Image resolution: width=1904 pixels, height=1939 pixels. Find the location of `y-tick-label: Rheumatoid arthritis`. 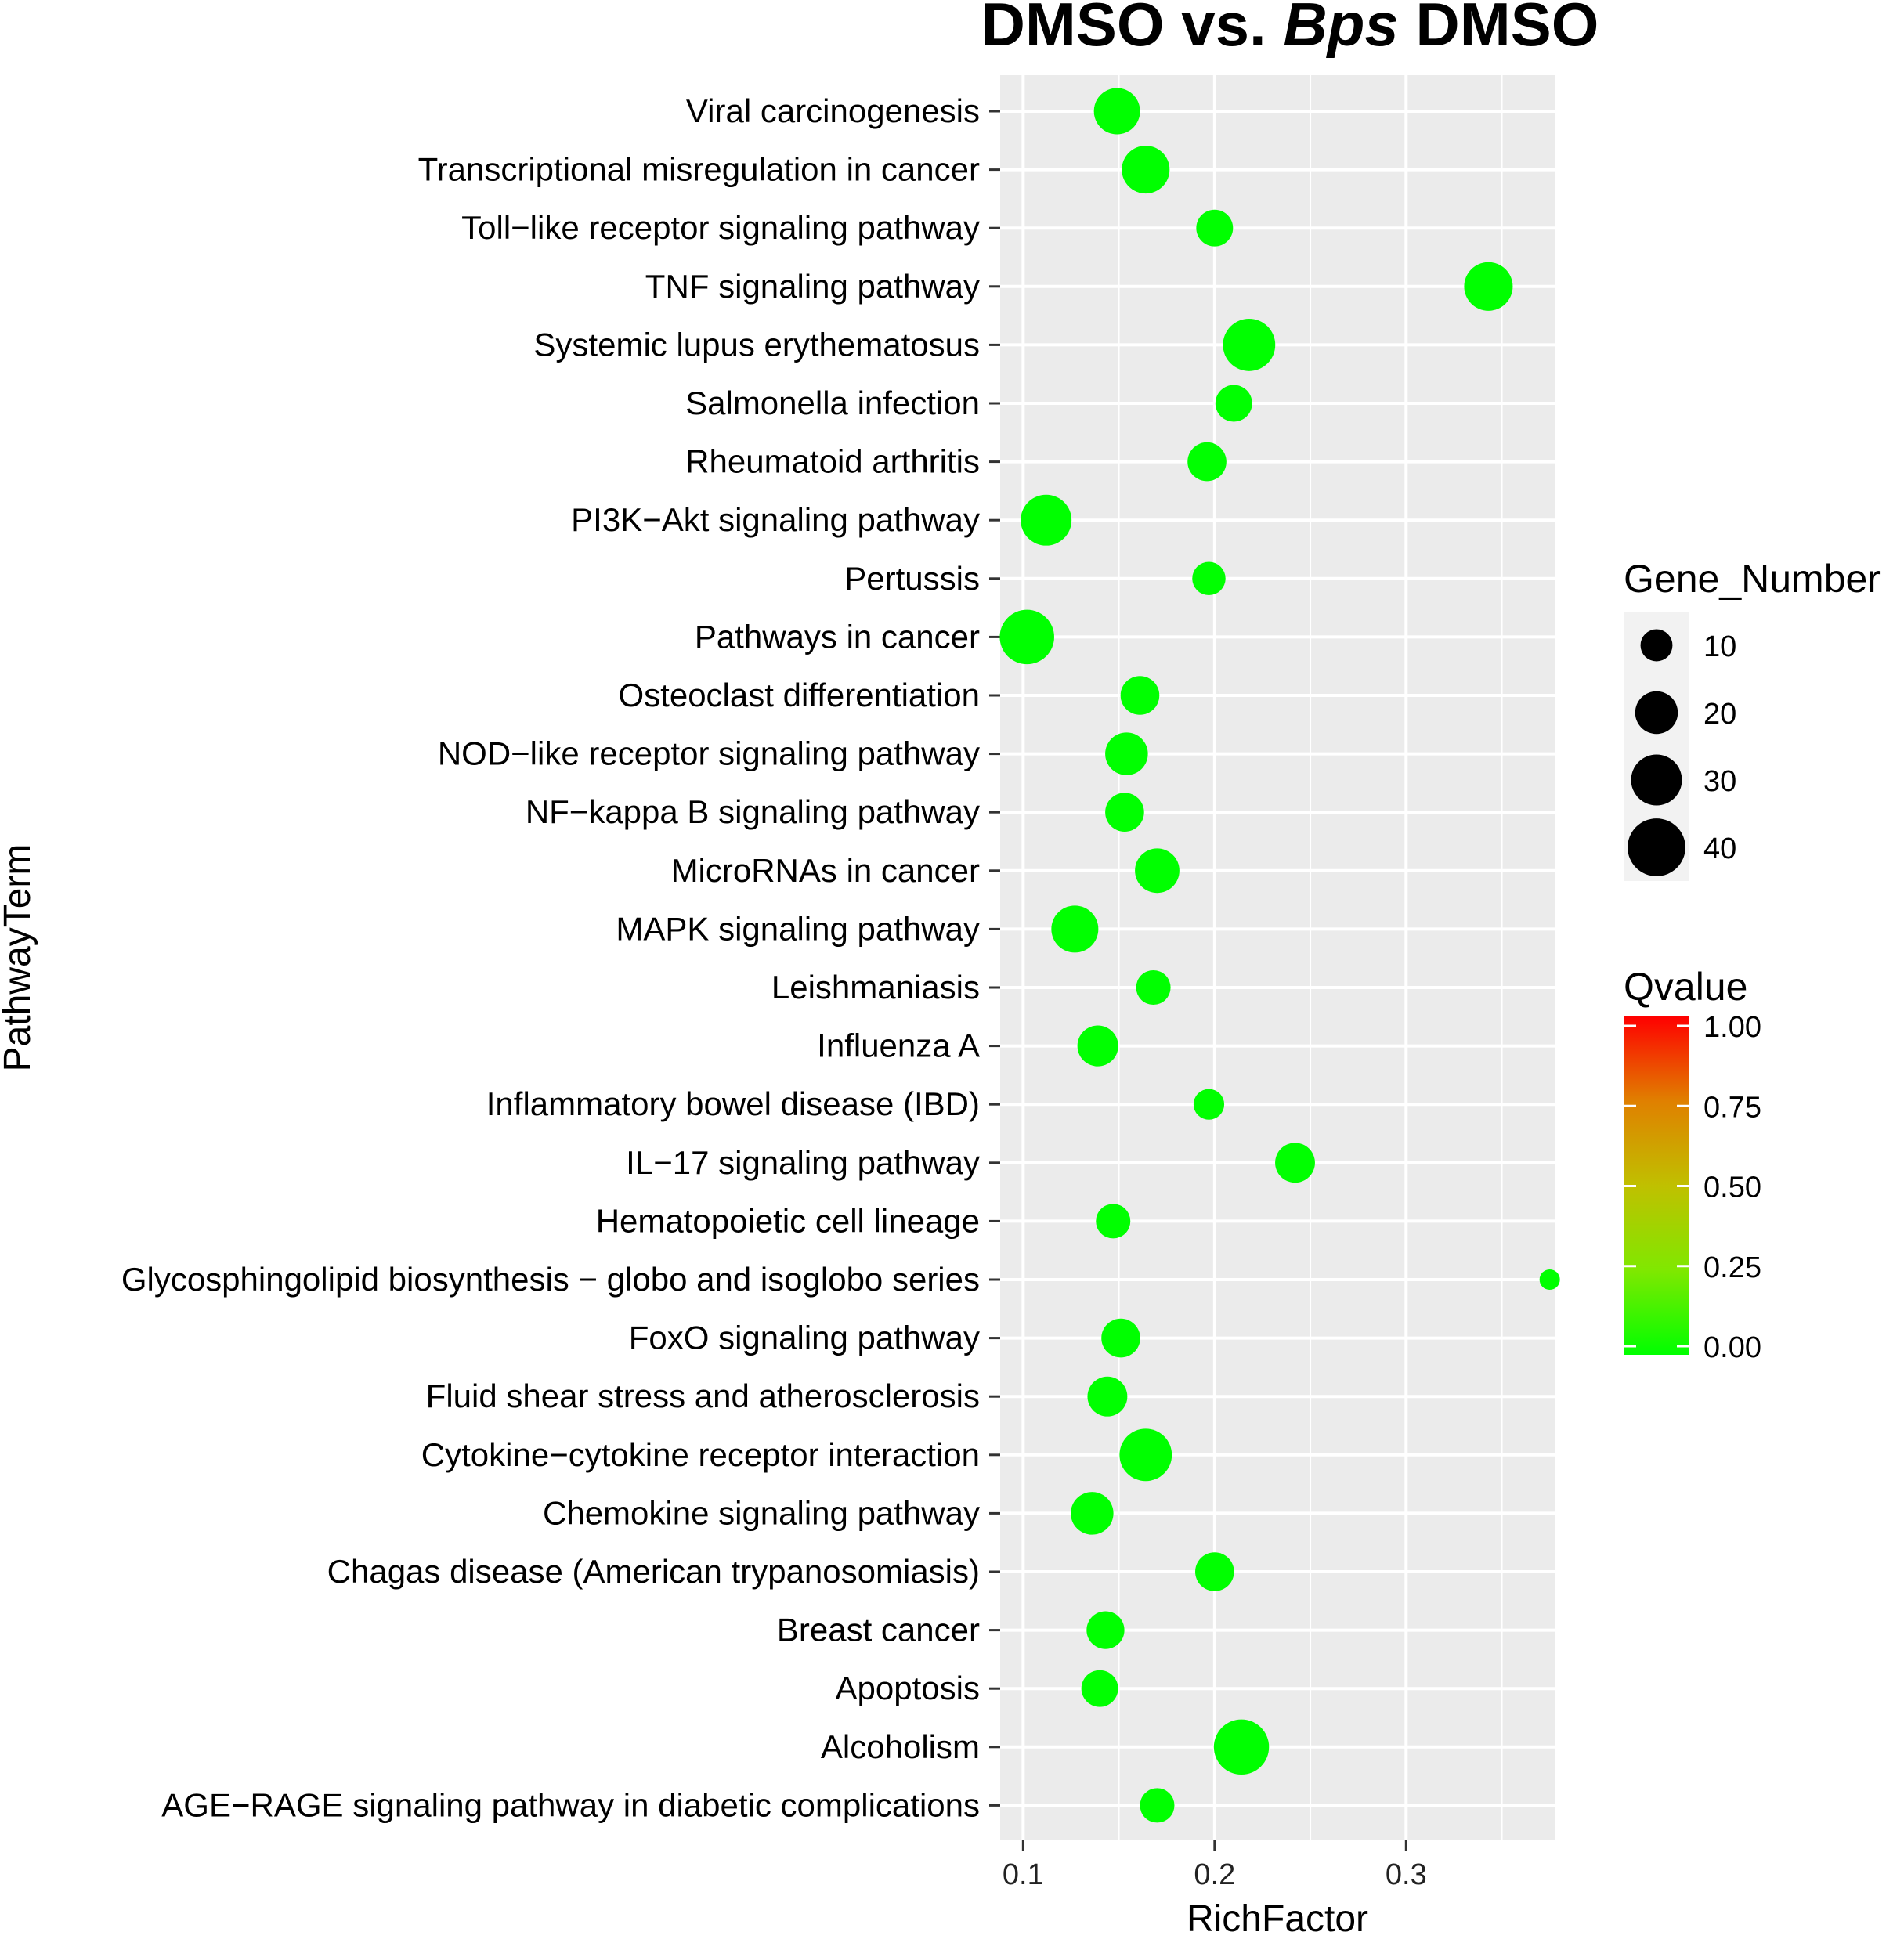

y-tick-label: Rheumatoid arthritis is located at coordinates (832, 461).